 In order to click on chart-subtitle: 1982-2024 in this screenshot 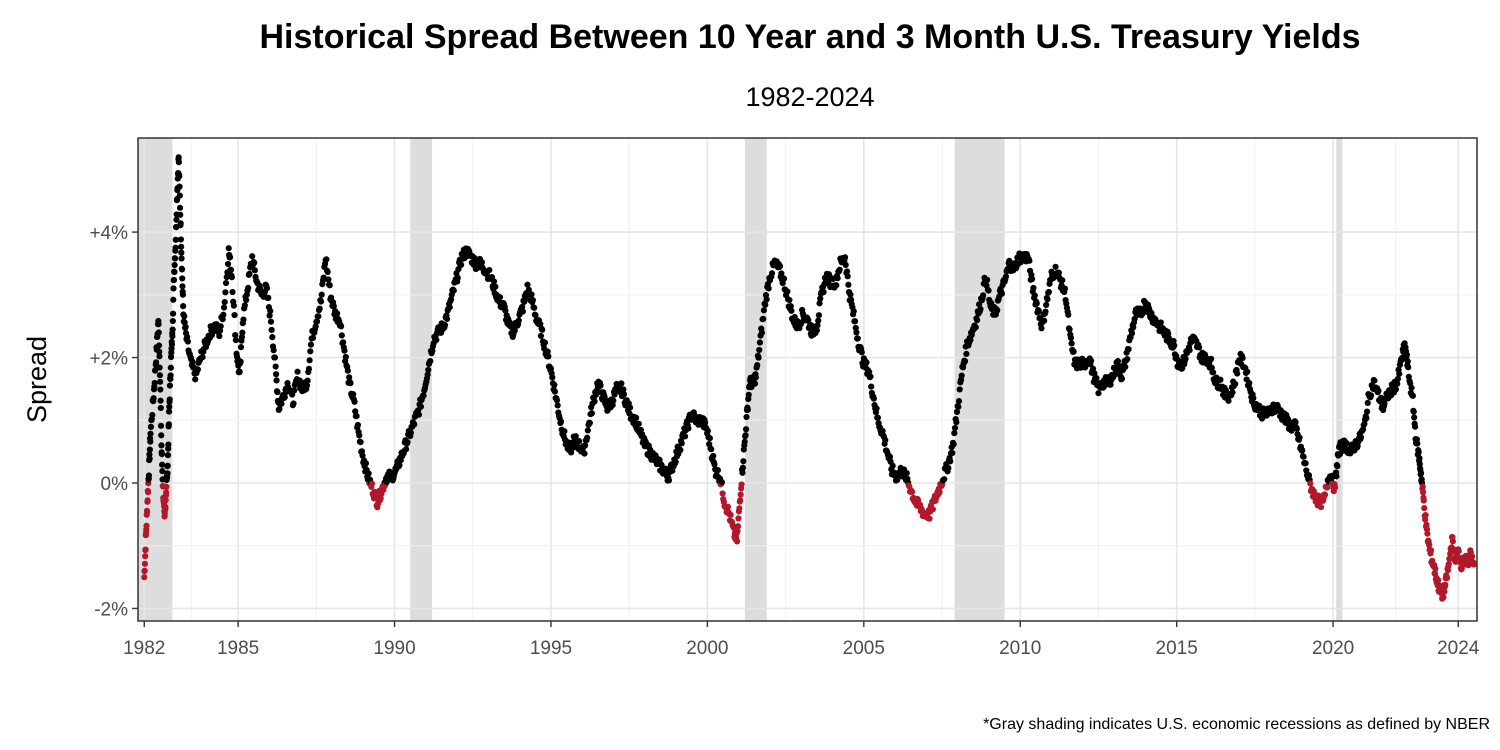, I will do `click(810, 97)`.